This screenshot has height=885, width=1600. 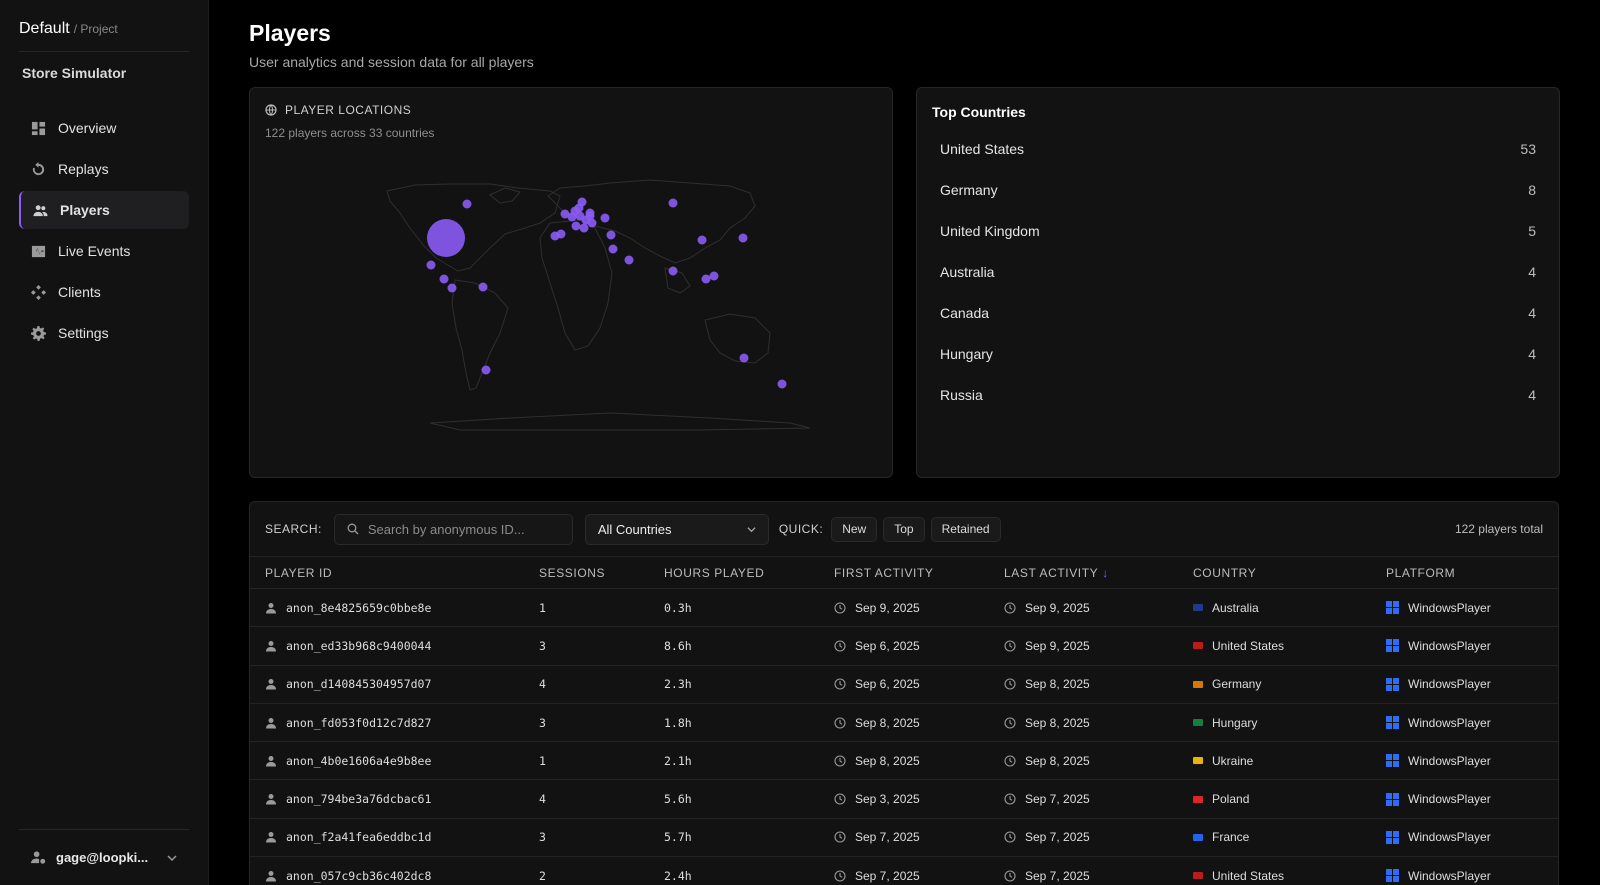 I want to click on platform-value: WindowsPlayer, so click(x=1449, y=684).